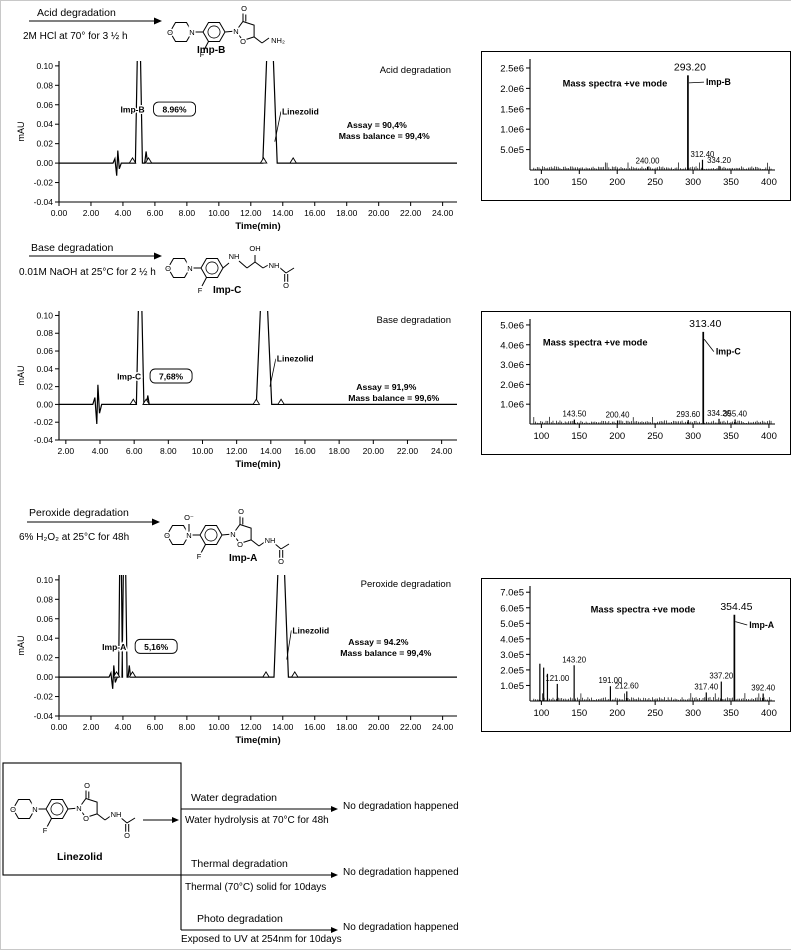 This screenshot has height=950, width=791. I want to click on svg-text: -0.02, so click(44, 697).